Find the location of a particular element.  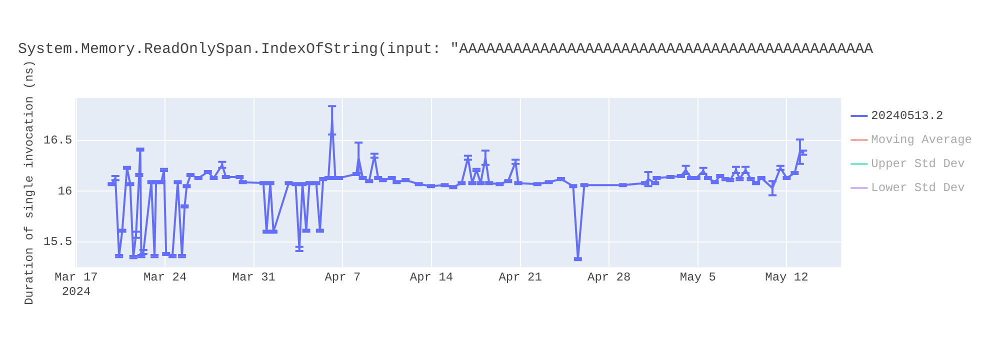

x-tick-label: May 5 is located at coordinates (698, 277).